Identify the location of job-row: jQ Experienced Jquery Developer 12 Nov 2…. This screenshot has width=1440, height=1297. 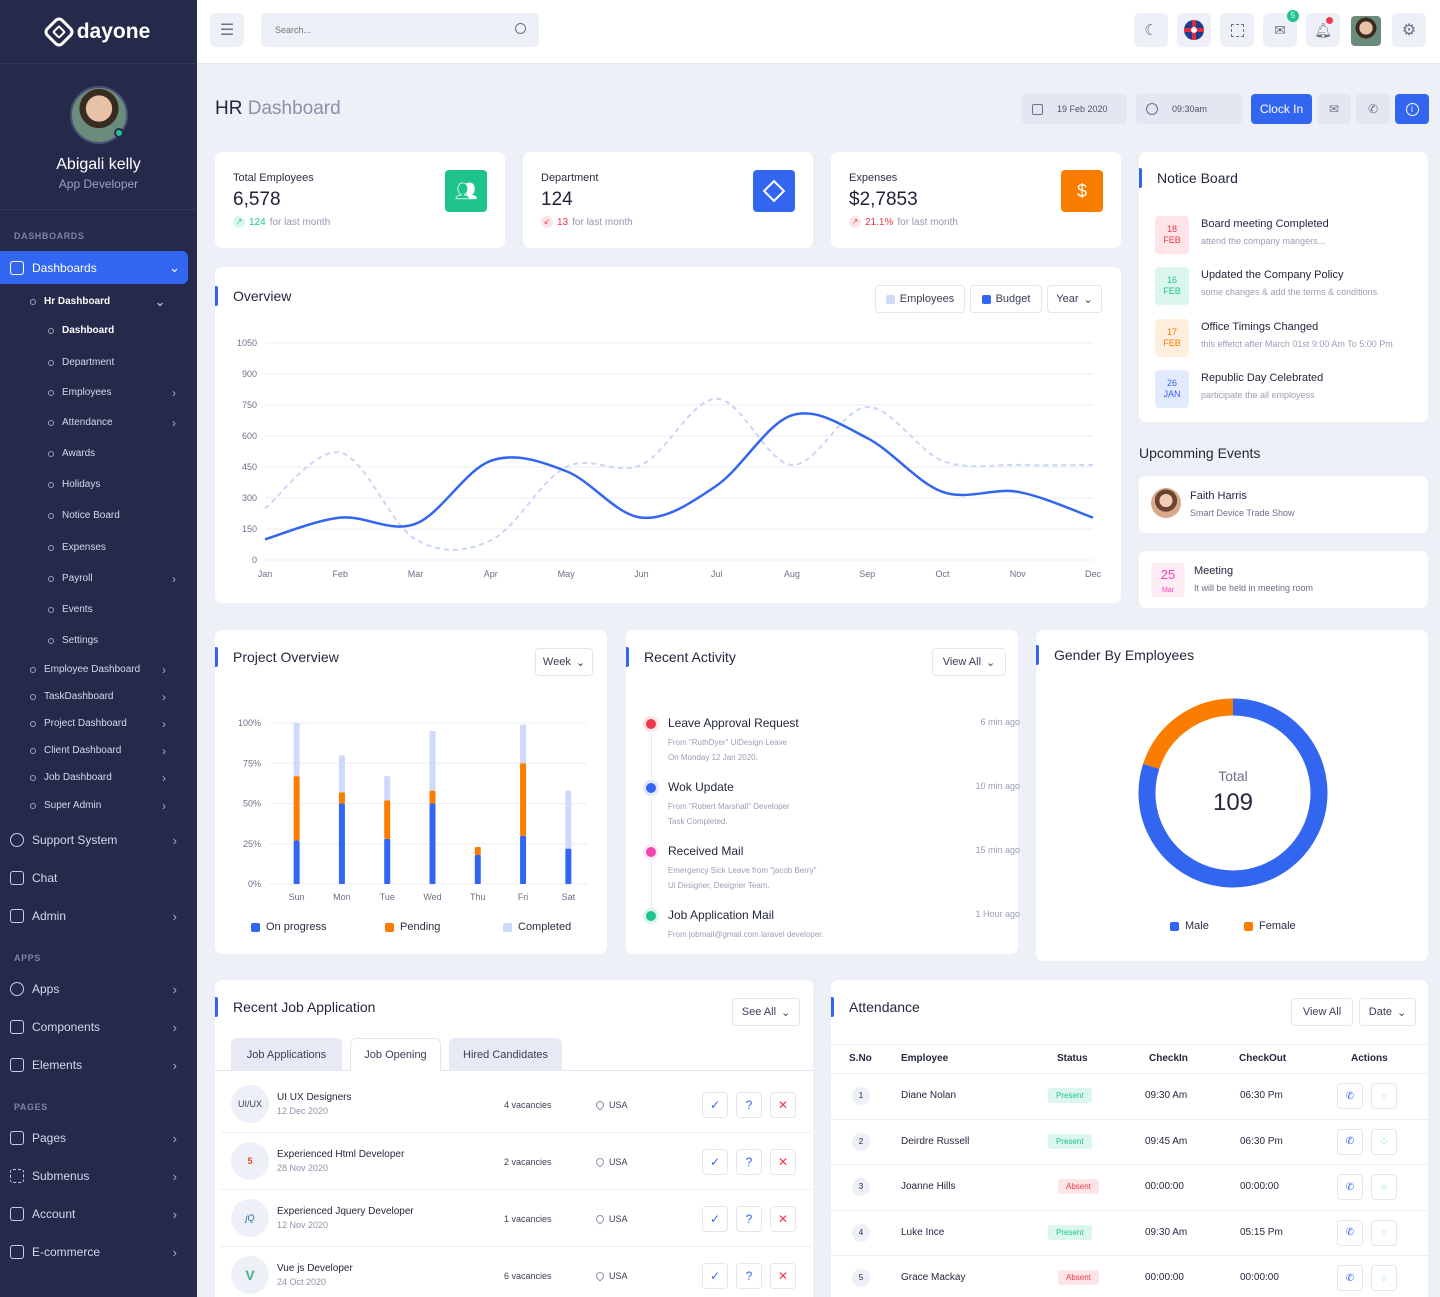
(516, 1218).